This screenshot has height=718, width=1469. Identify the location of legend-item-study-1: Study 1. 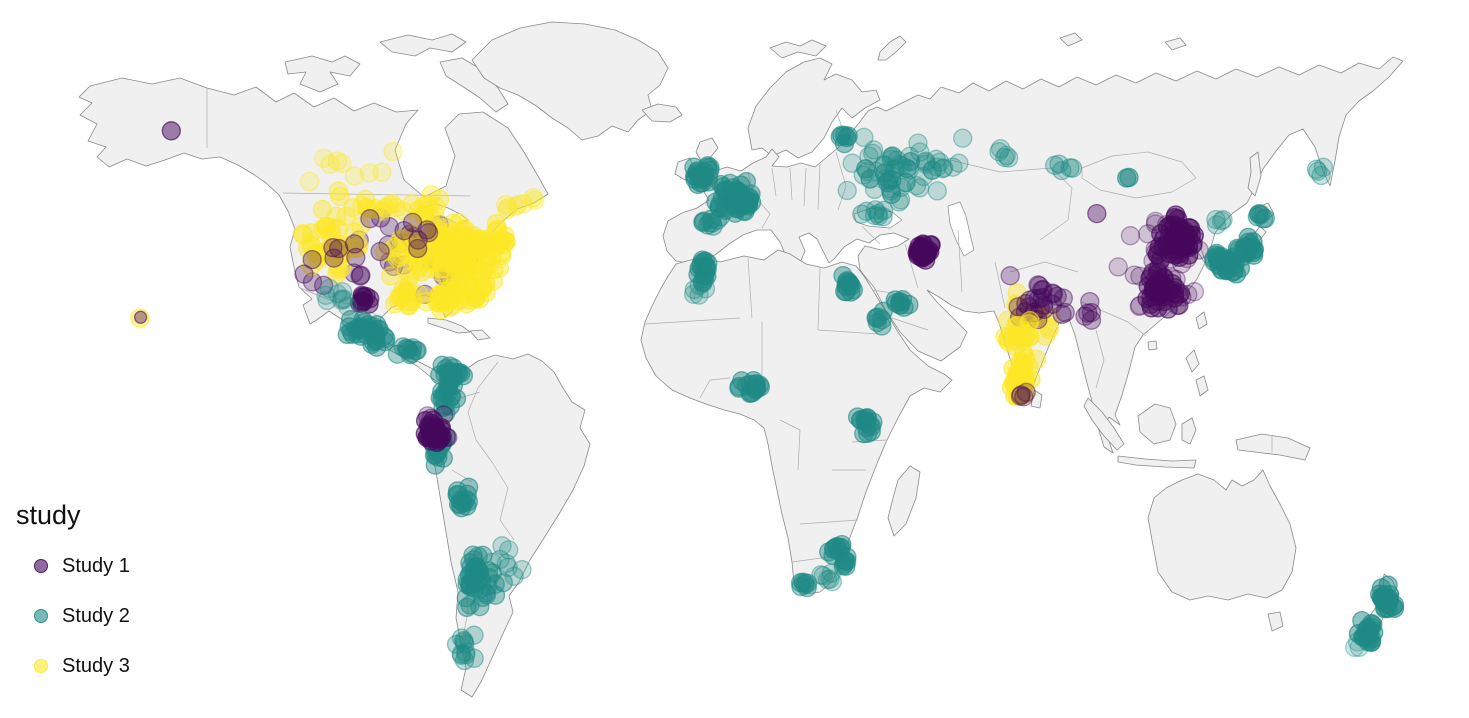
(73, 566).